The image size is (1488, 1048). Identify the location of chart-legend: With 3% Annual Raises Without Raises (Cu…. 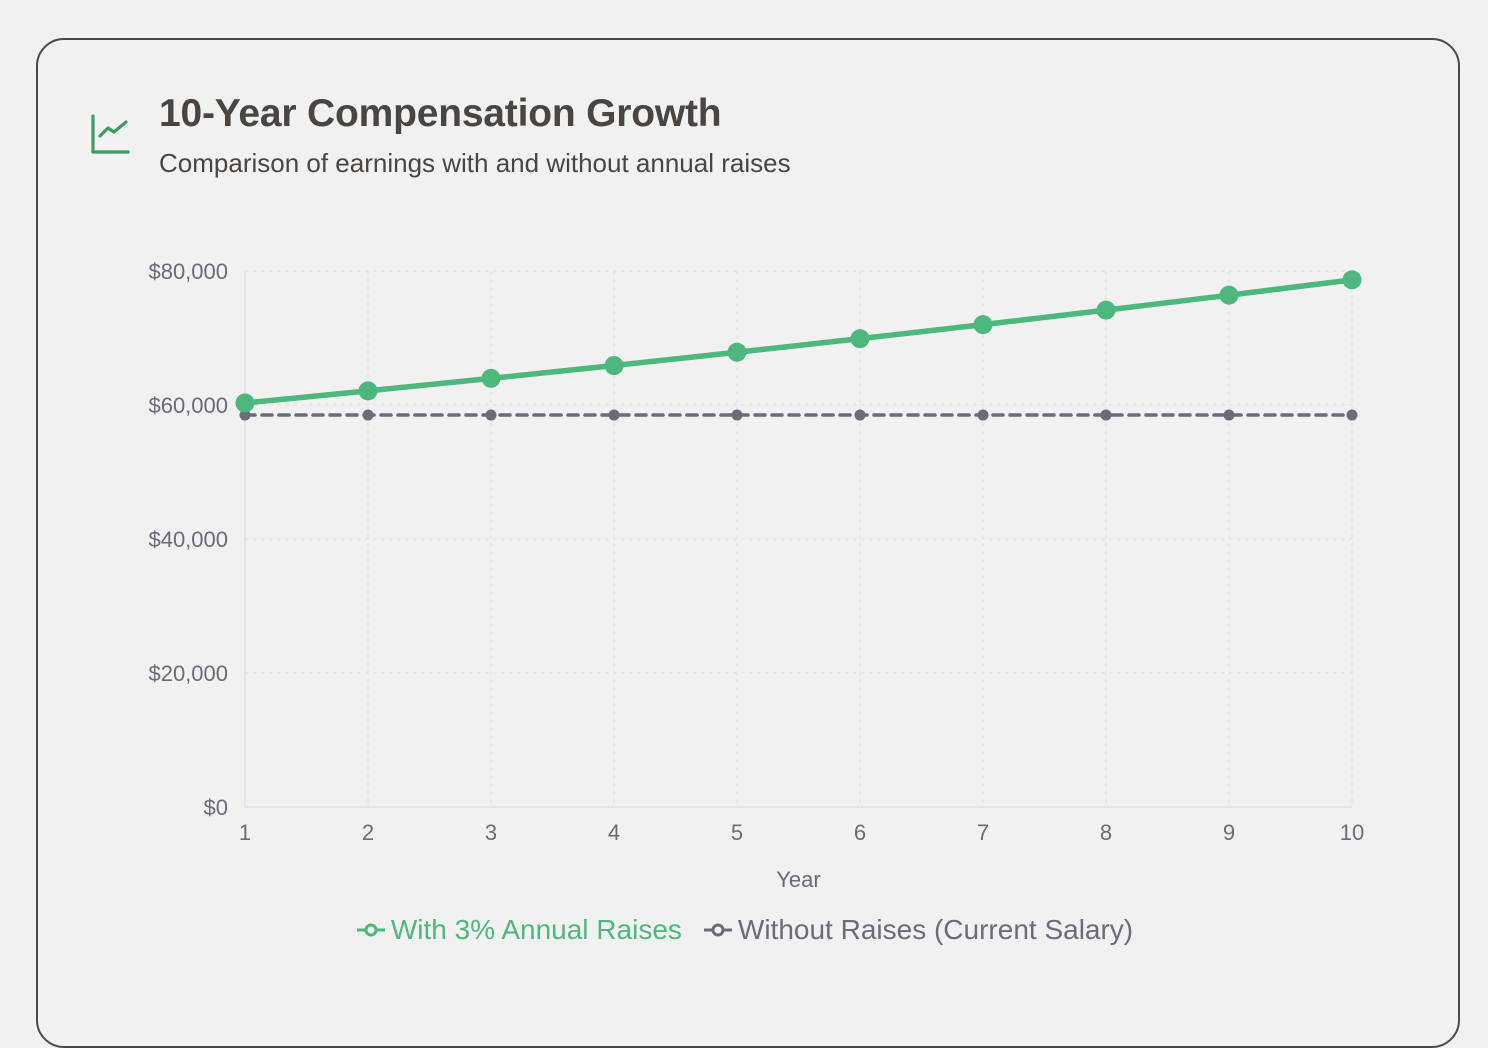
(744, 930).